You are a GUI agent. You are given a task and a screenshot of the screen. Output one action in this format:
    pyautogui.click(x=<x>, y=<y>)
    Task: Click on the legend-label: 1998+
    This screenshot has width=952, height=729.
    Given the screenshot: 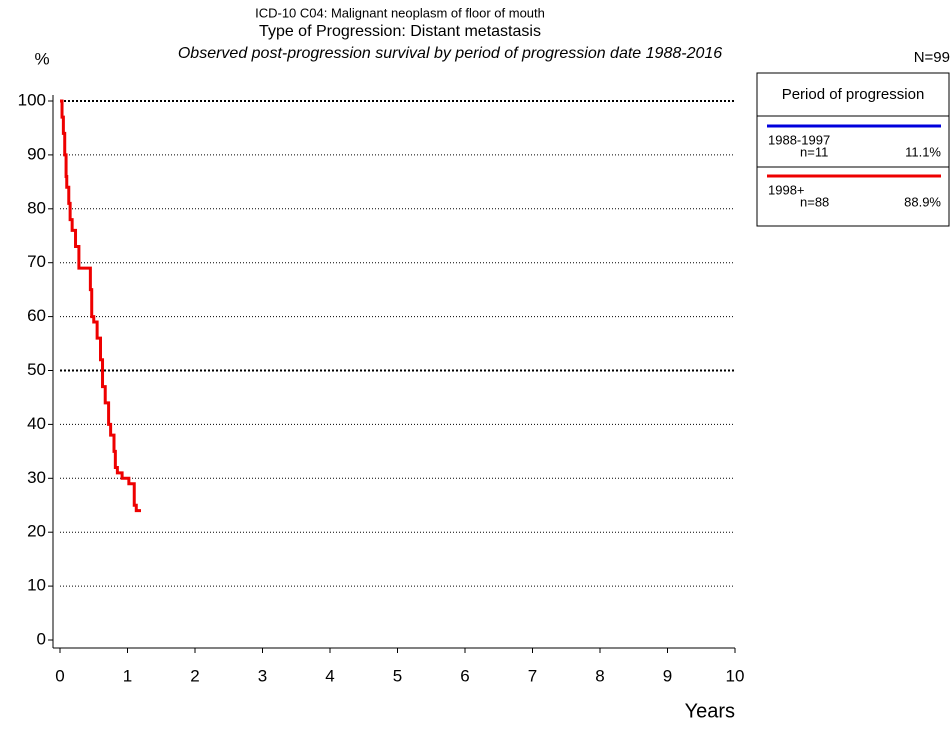 What is the action you would take?
    pyautogui.click(x=786, y=189)
    